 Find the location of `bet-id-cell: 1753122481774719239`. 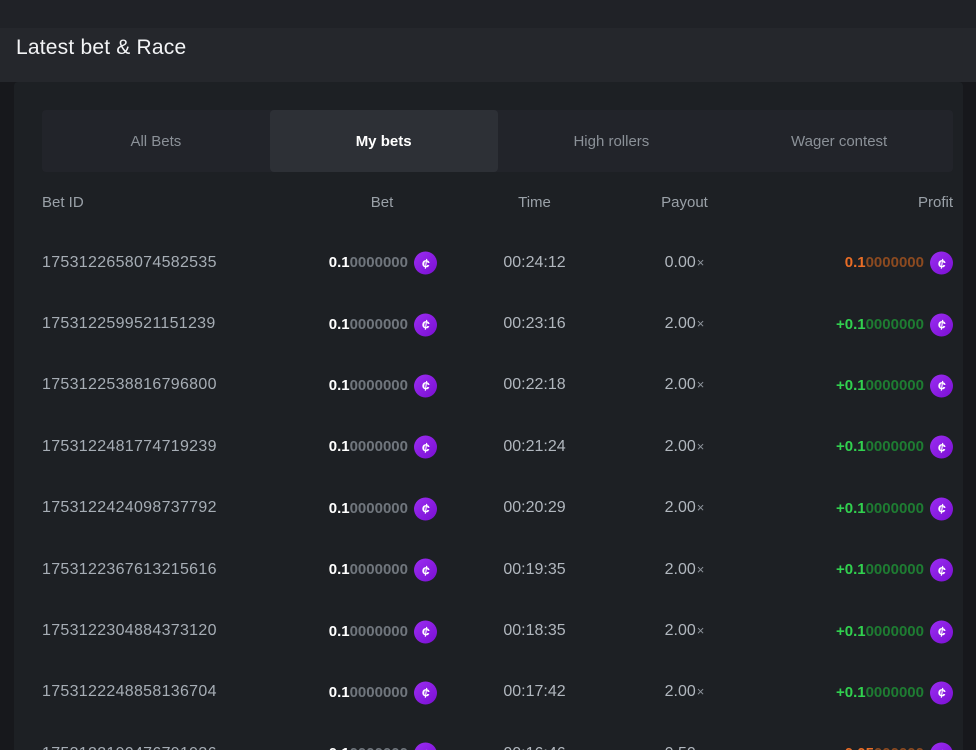

bet-id-cell: 1753122481774719239 is located at coordinates (184, 447).